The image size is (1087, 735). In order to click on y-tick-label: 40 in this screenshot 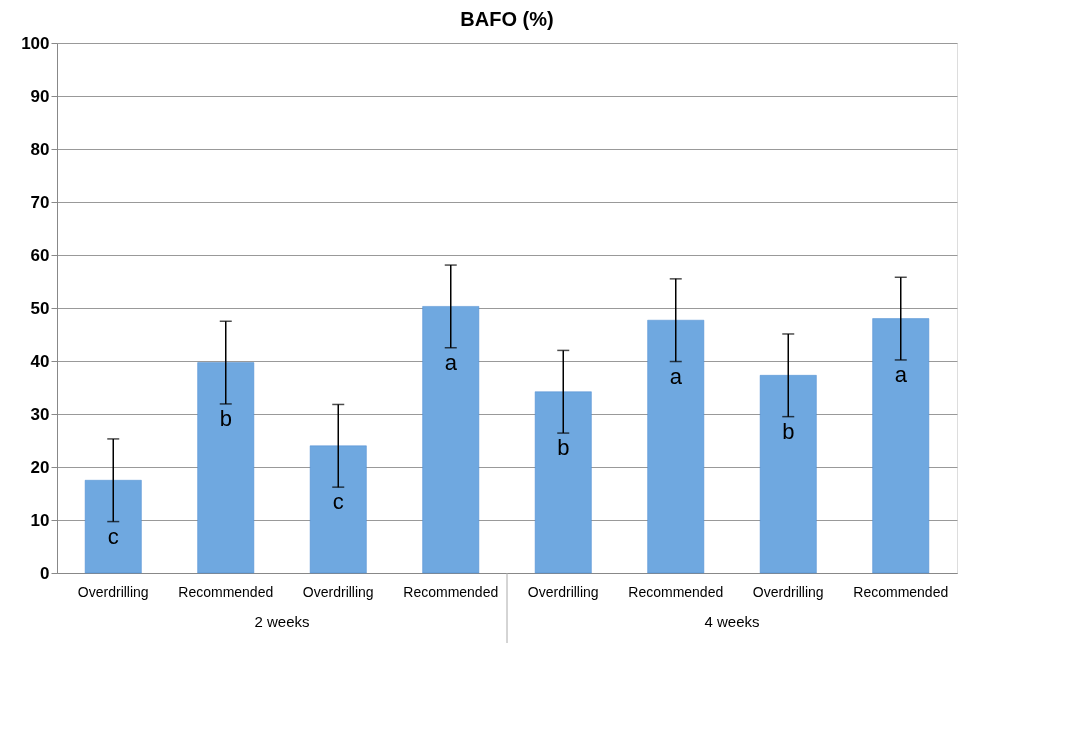, I will do `click(40, 361)`.